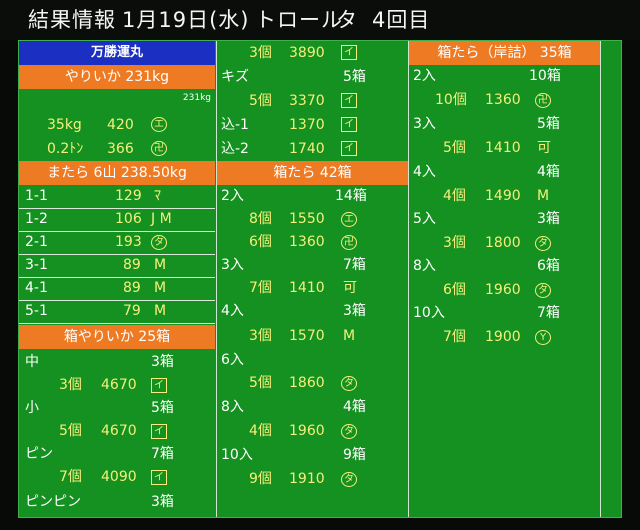  What do you see at coordinates (307, 101) in the screenshot?
I see `price-value: 3370` at bounding box center [307, 101].